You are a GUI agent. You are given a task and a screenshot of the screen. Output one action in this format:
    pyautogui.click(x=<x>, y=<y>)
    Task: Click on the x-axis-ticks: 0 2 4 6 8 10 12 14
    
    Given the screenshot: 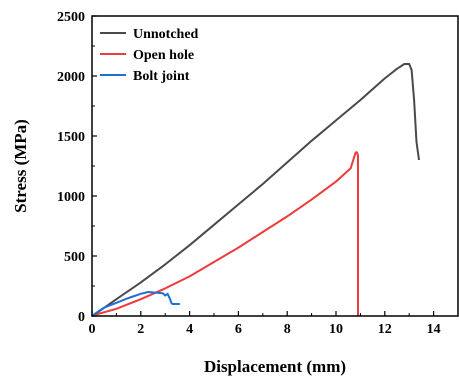 What is the action you would take?
    pyautogui.click(x=265, y=324)
    